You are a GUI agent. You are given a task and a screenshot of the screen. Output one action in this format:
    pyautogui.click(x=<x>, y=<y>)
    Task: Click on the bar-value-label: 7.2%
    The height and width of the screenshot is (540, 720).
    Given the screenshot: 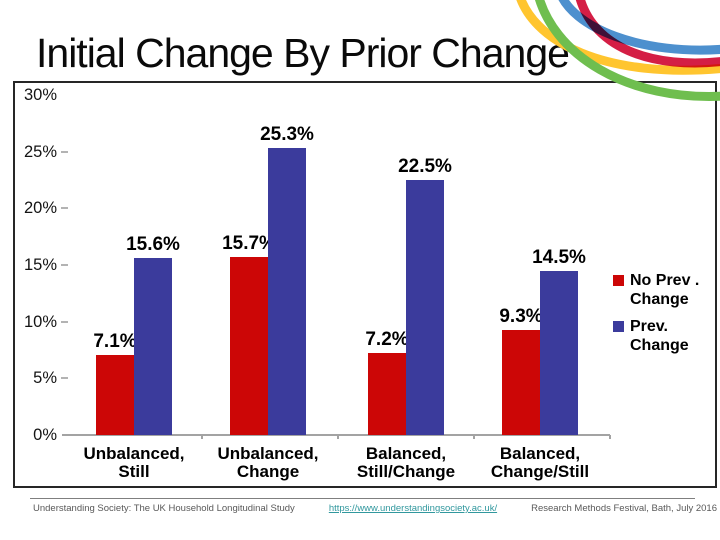 What is the action you would take?
    pyautogui.click(x=387, y=340)
    